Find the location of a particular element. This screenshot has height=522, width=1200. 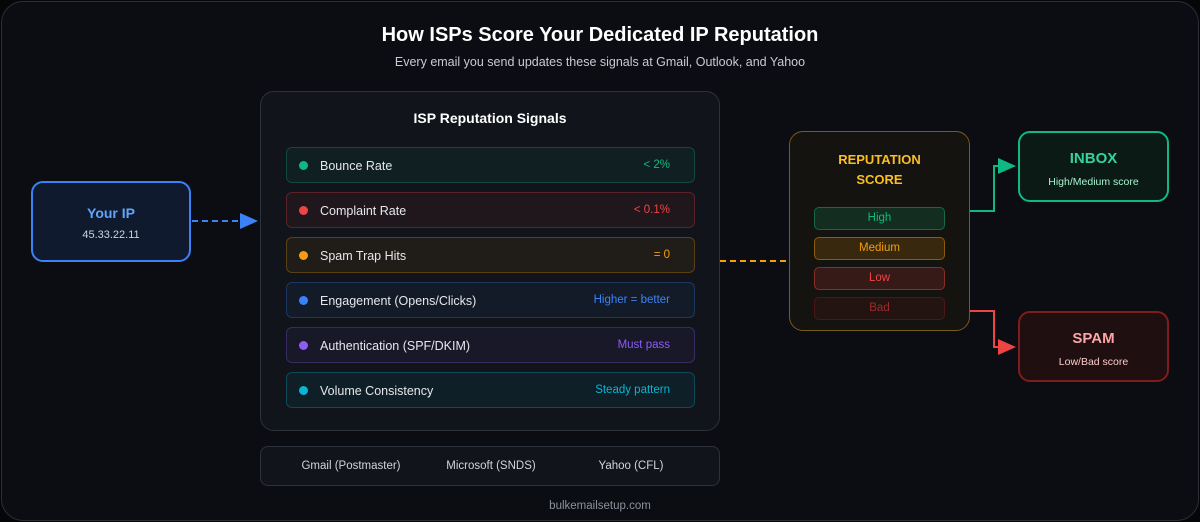

score-title-line2: SCORE is located at coordinates (879, 179).